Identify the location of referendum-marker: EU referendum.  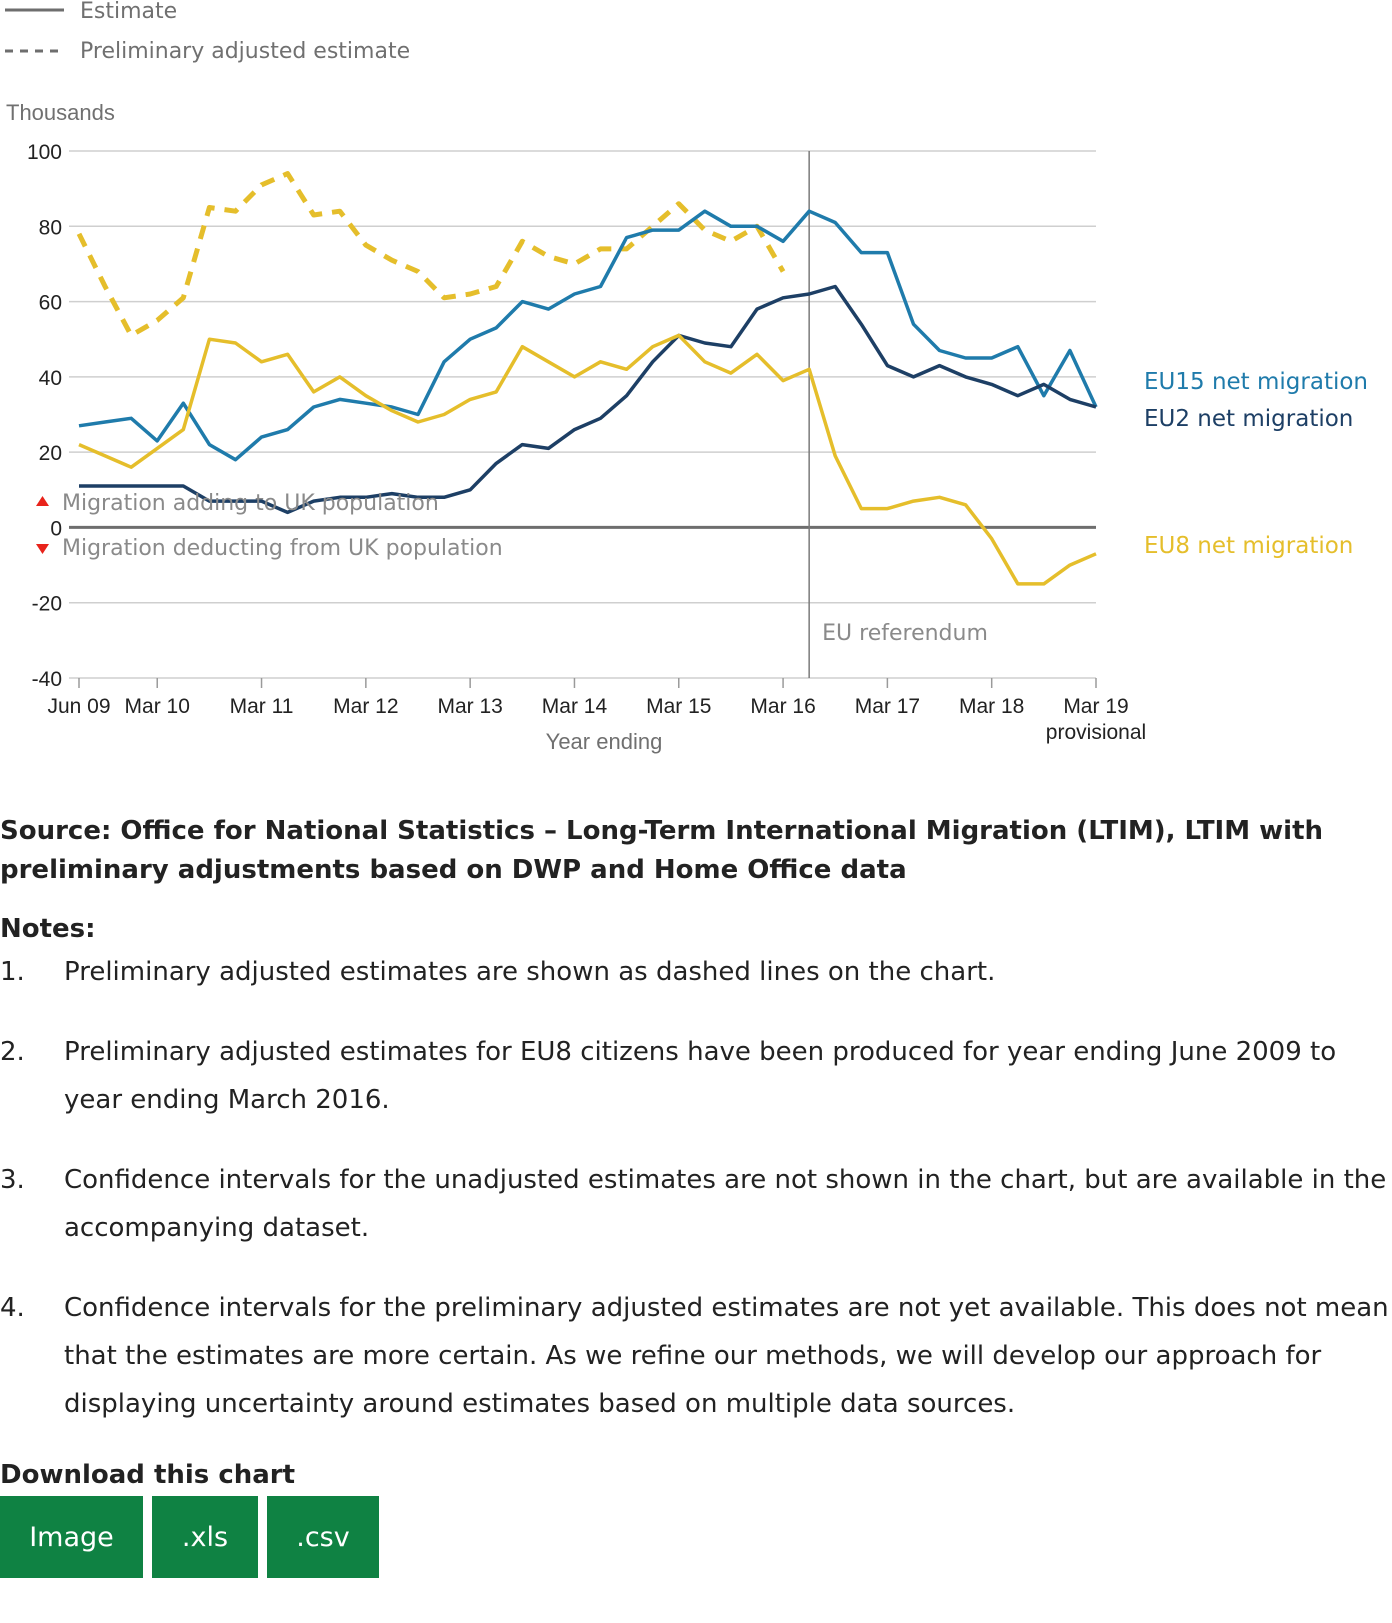
(898, 414).